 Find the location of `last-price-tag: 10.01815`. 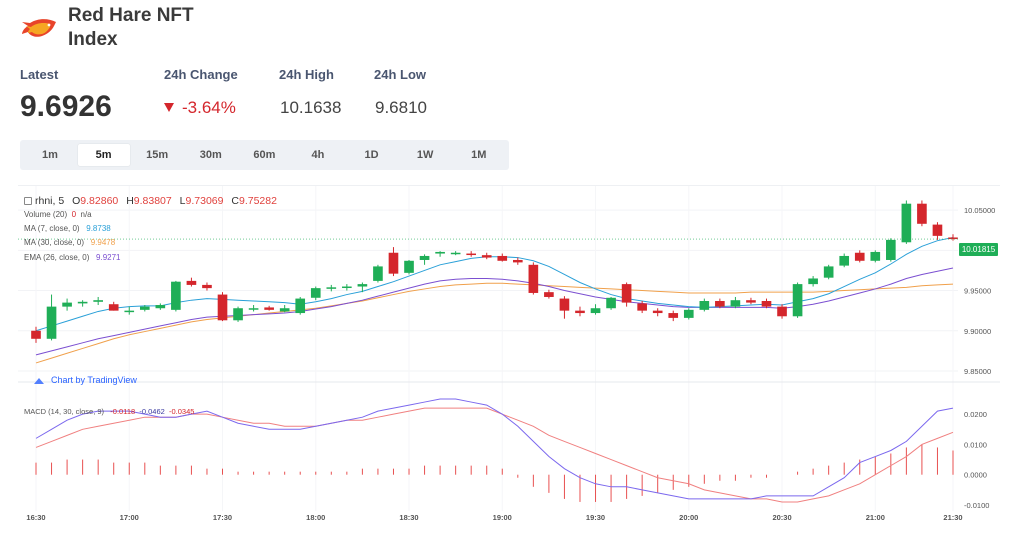

last-price-tag: 10.01815 is located at coordinates (978, 249).